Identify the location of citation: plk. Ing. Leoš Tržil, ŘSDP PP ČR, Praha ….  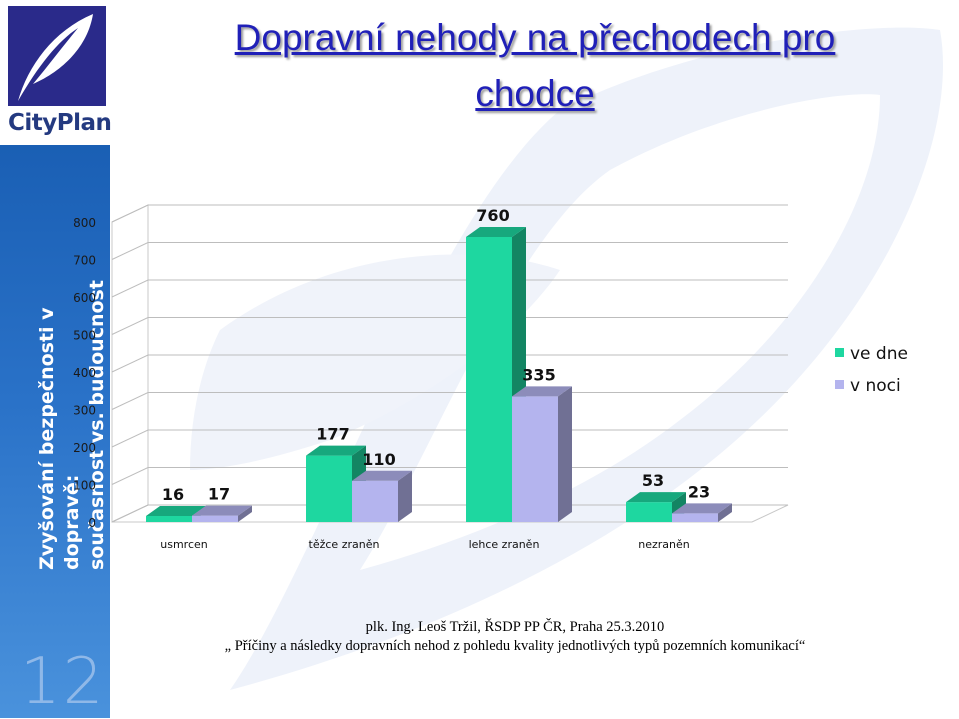
(515, 637).